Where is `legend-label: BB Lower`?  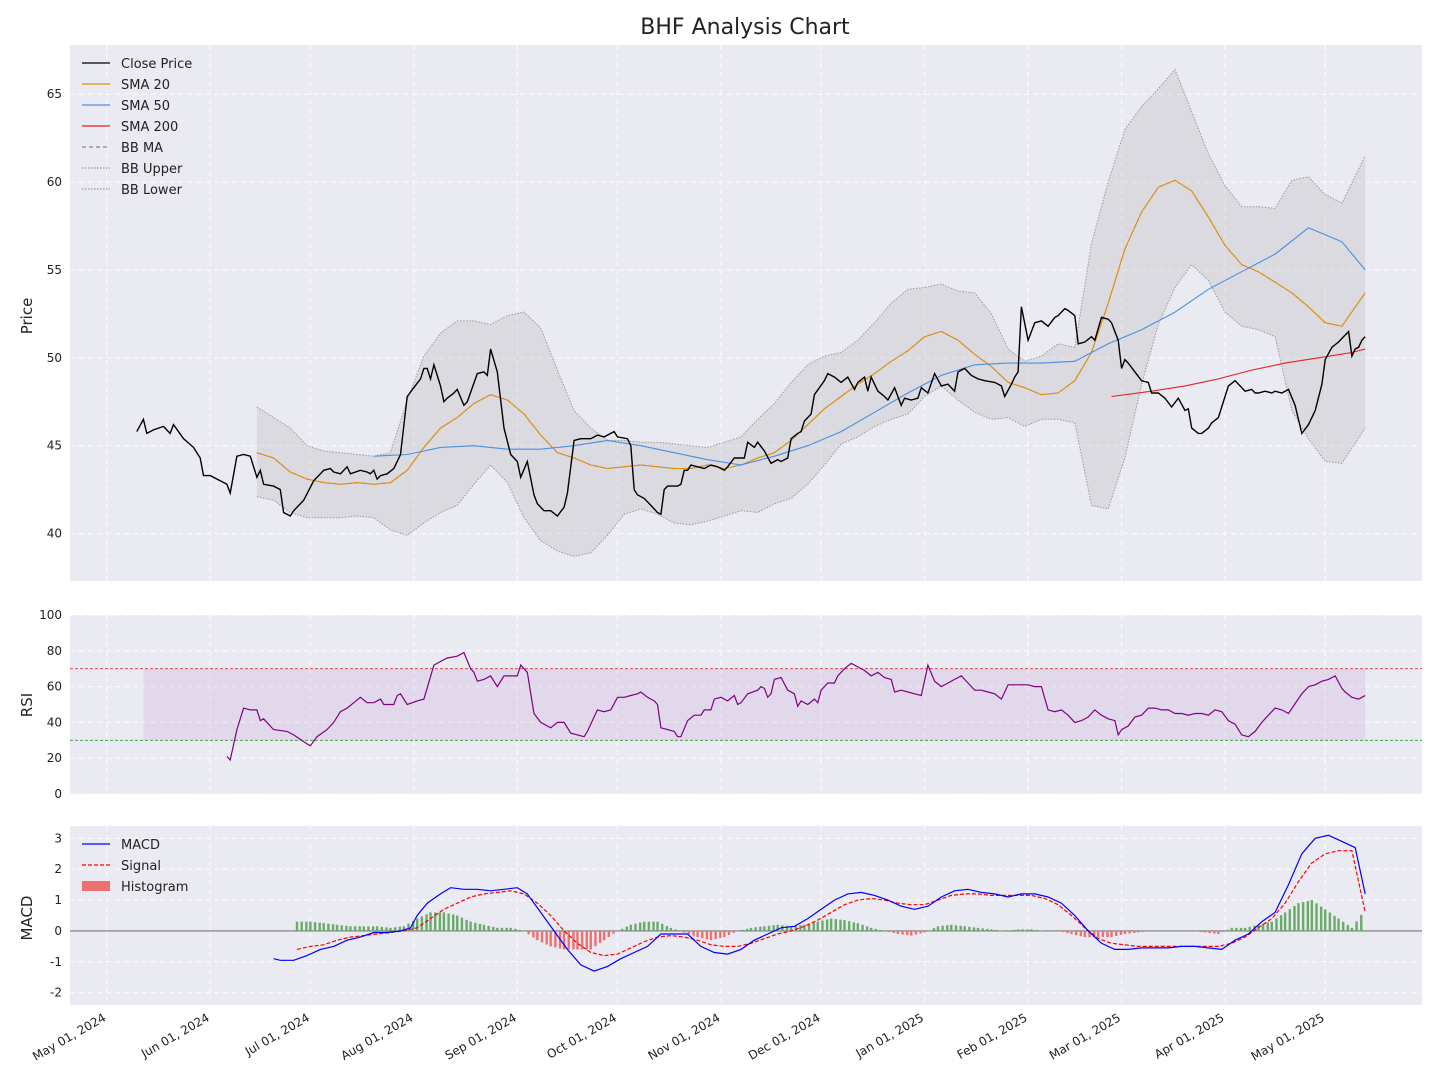 legend-label: BB Lower is located at coordinates (152, 190).